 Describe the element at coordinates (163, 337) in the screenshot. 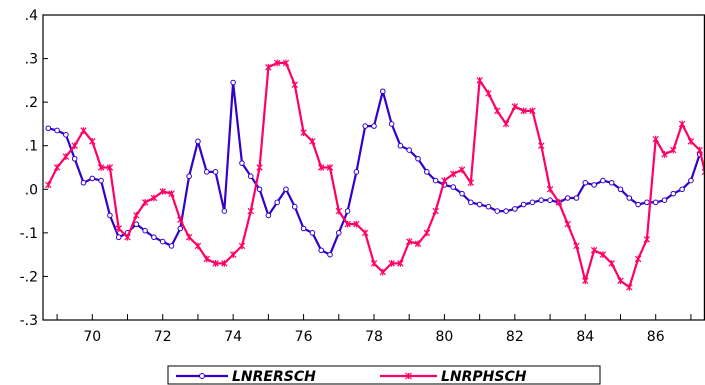

I see `x-tick-label: 72` at that location.